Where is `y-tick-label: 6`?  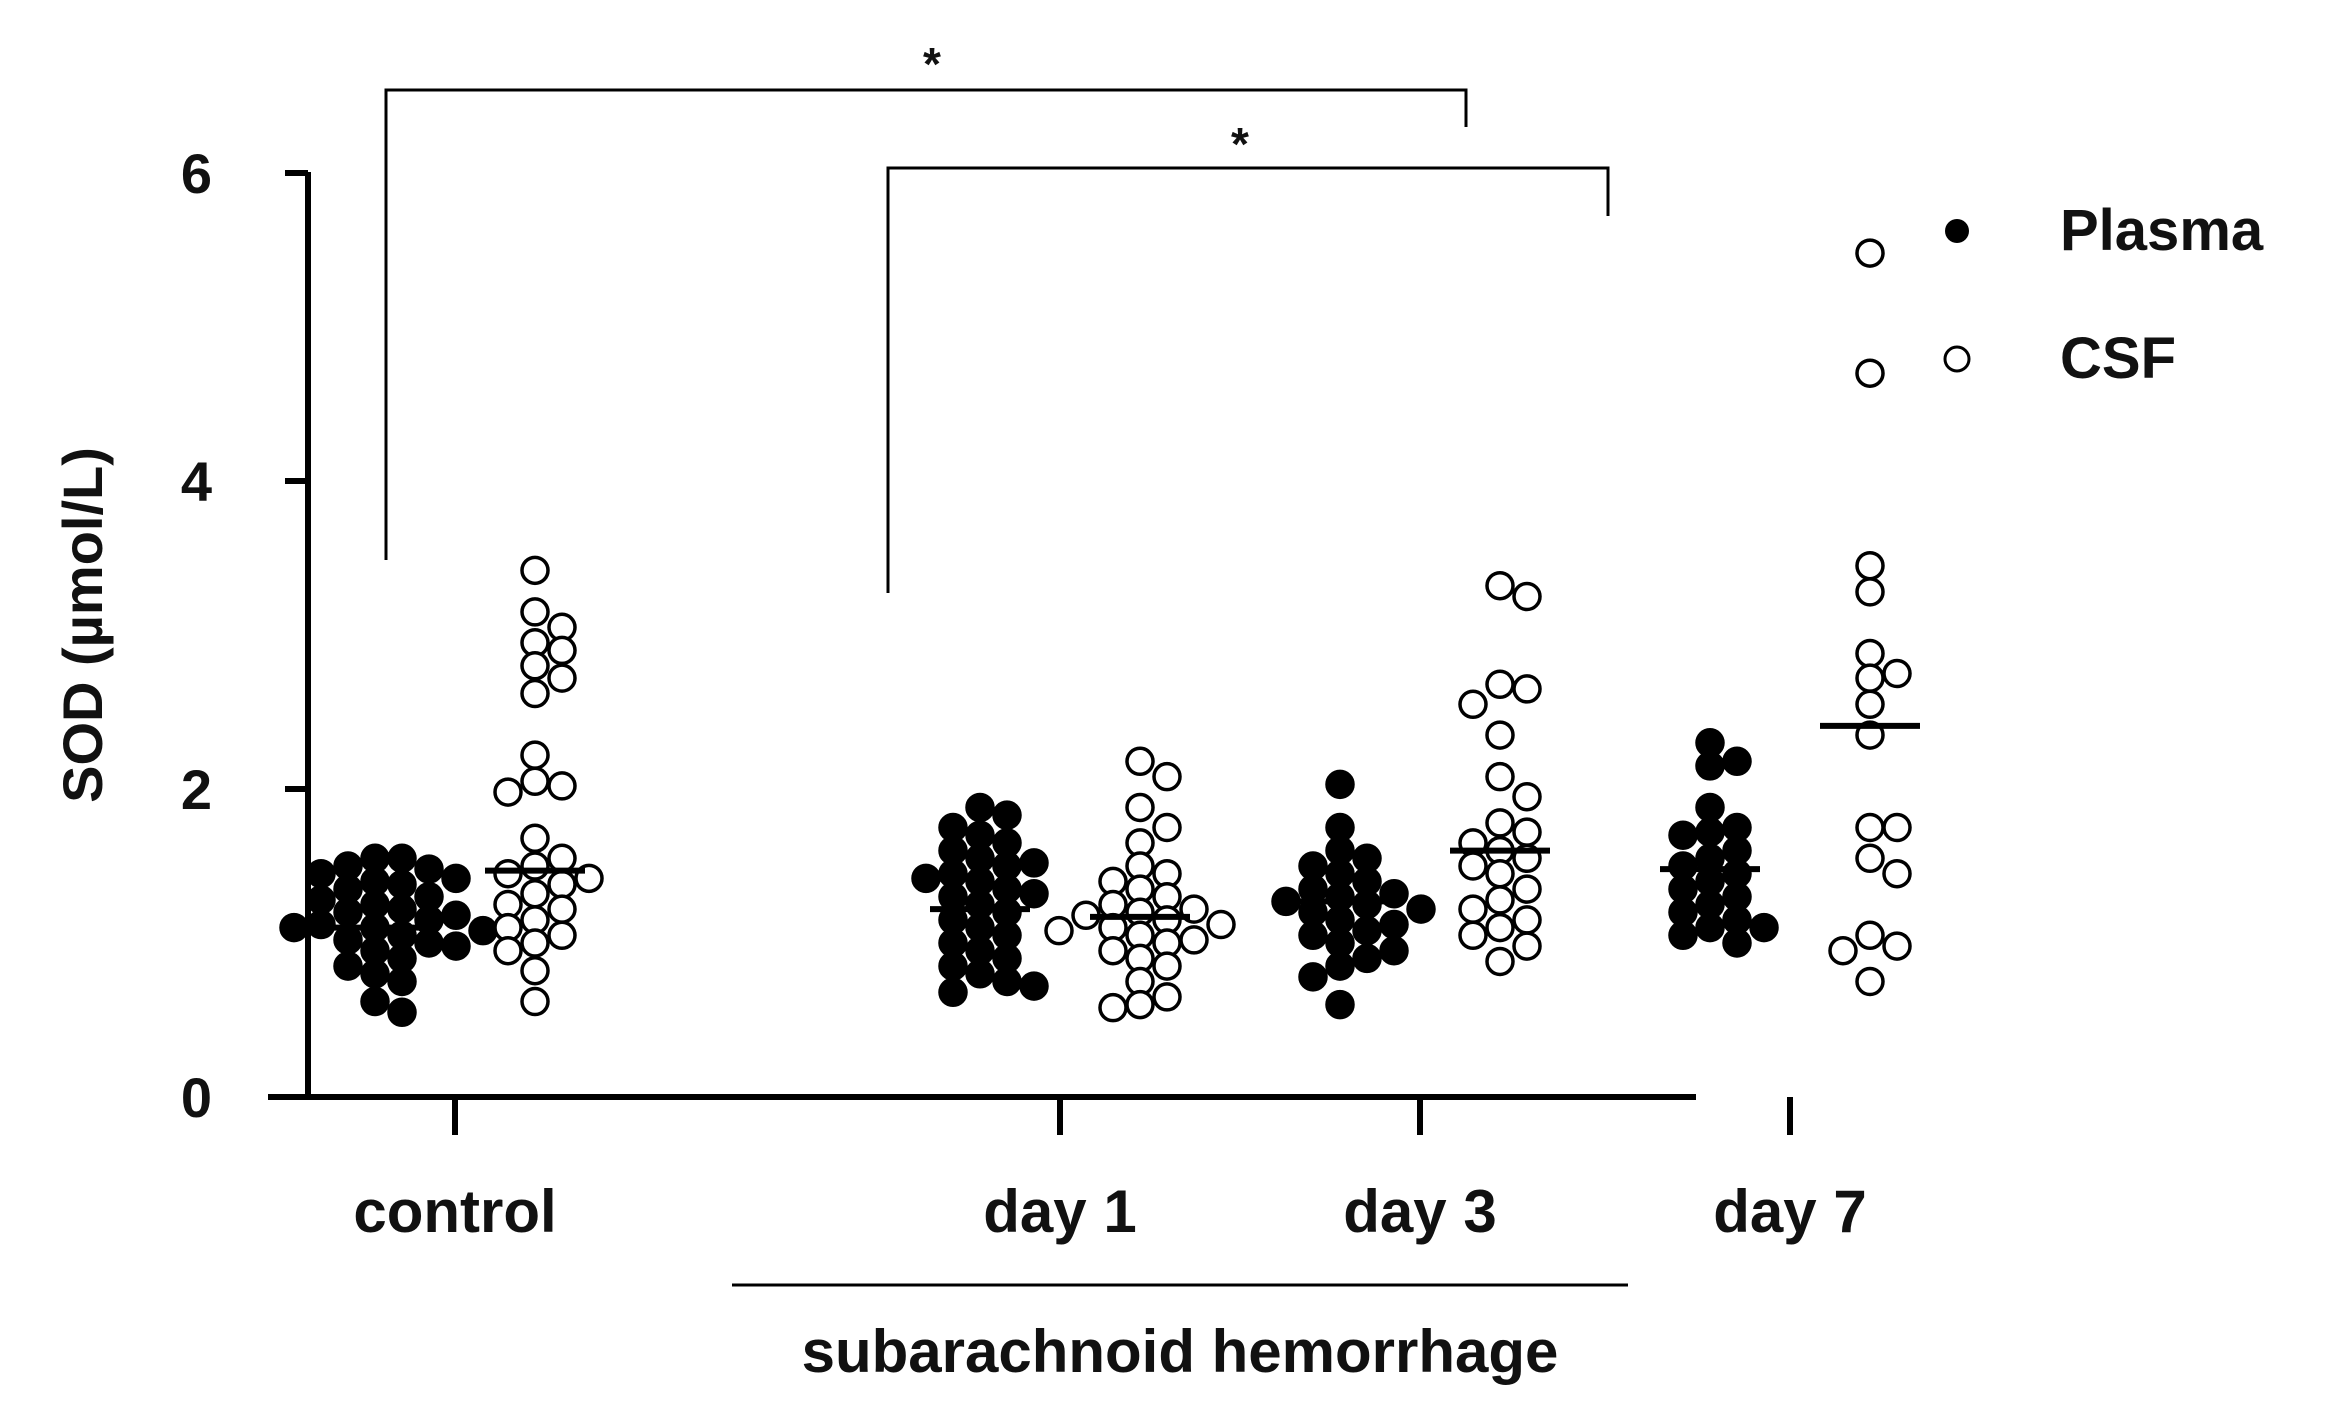
y-tick-label: 6 is located at coordinates (196, 173).